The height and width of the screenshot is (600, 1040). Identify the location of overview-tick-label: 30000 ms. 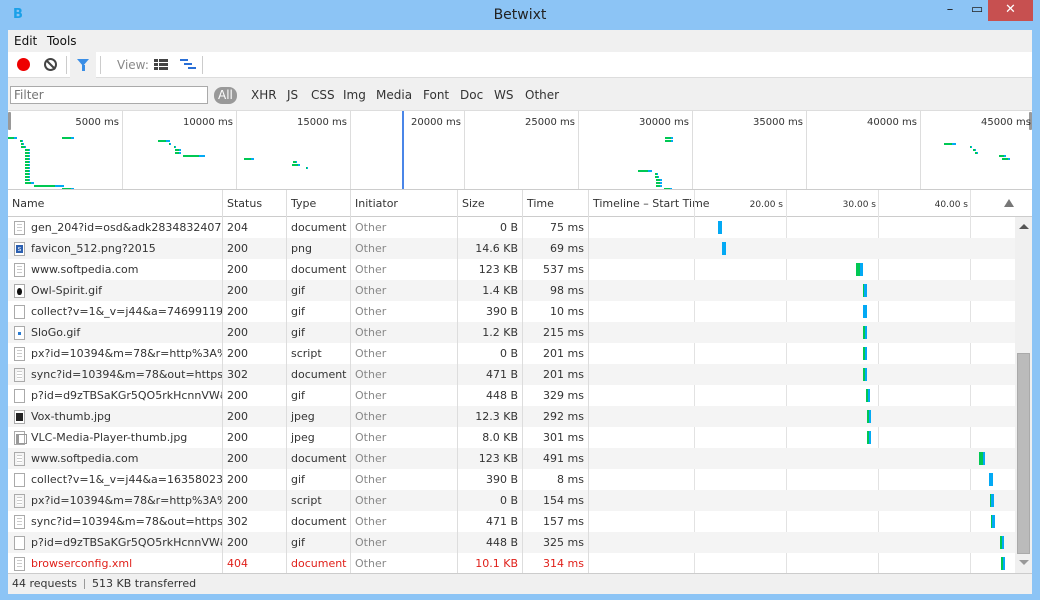
(664, 122).